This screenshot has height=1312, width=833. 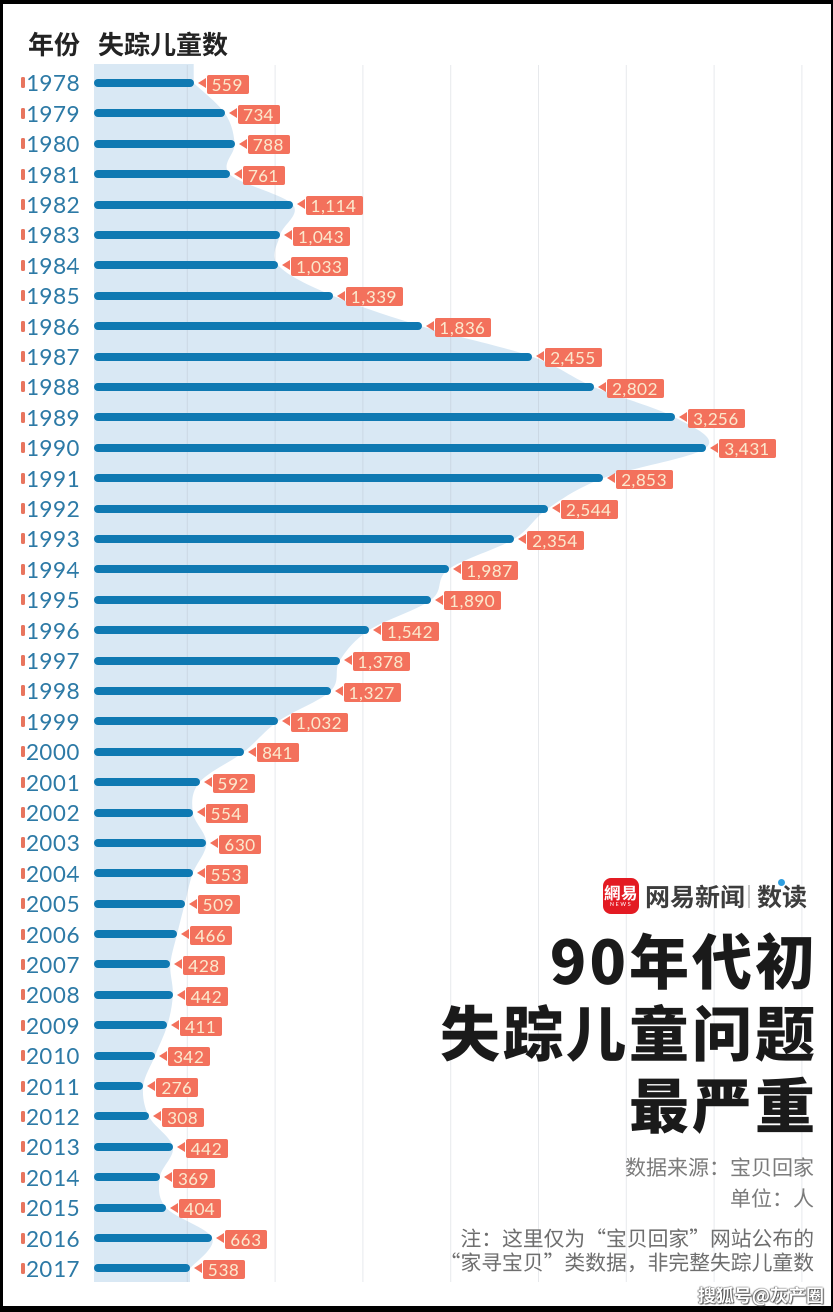 I want to click on value-chip: 1,890, so click(x=472, y=601).